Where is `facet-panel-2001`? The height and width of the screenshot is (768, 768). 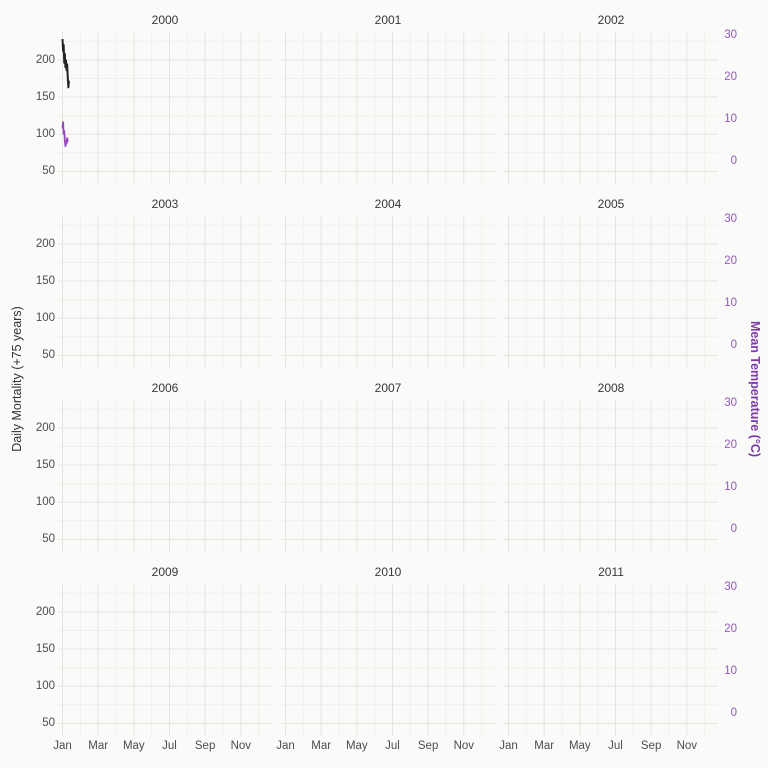
facet-panel-2001 is located at coordinates (388, 108).